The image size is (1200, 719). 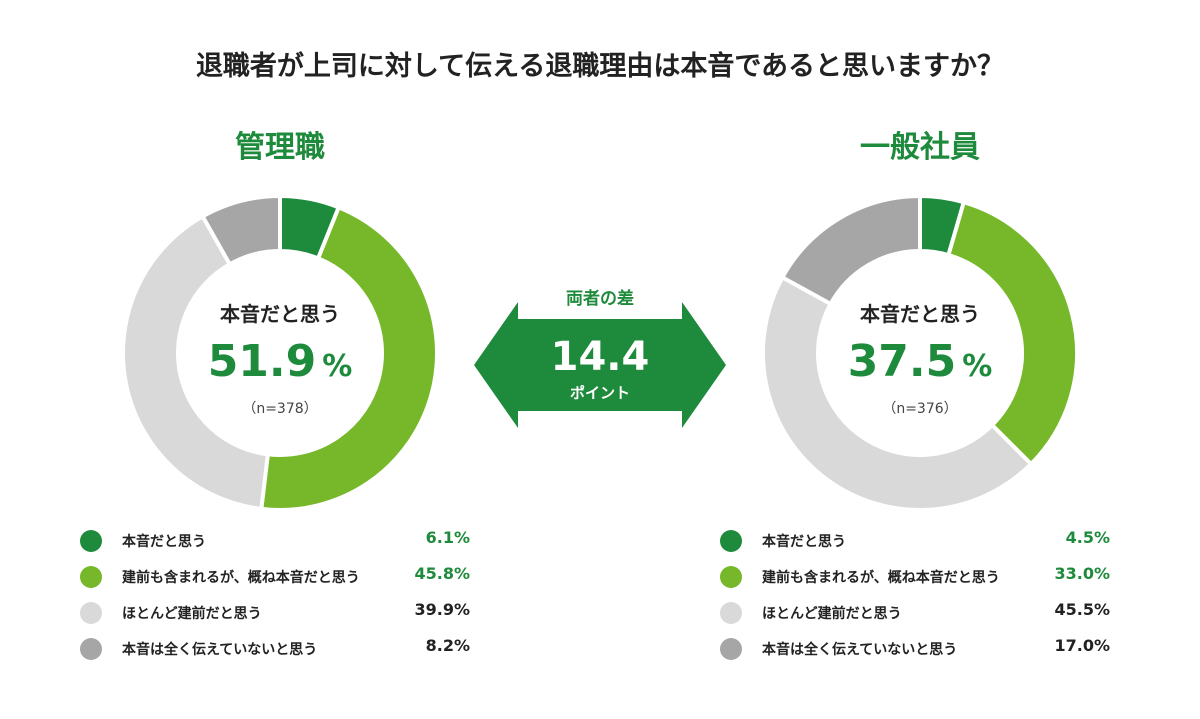 What do you see at coordinates (920, 147) in the screenshot?
I see `group-title-employees: 一般社員` at bounding box center [920, 147].